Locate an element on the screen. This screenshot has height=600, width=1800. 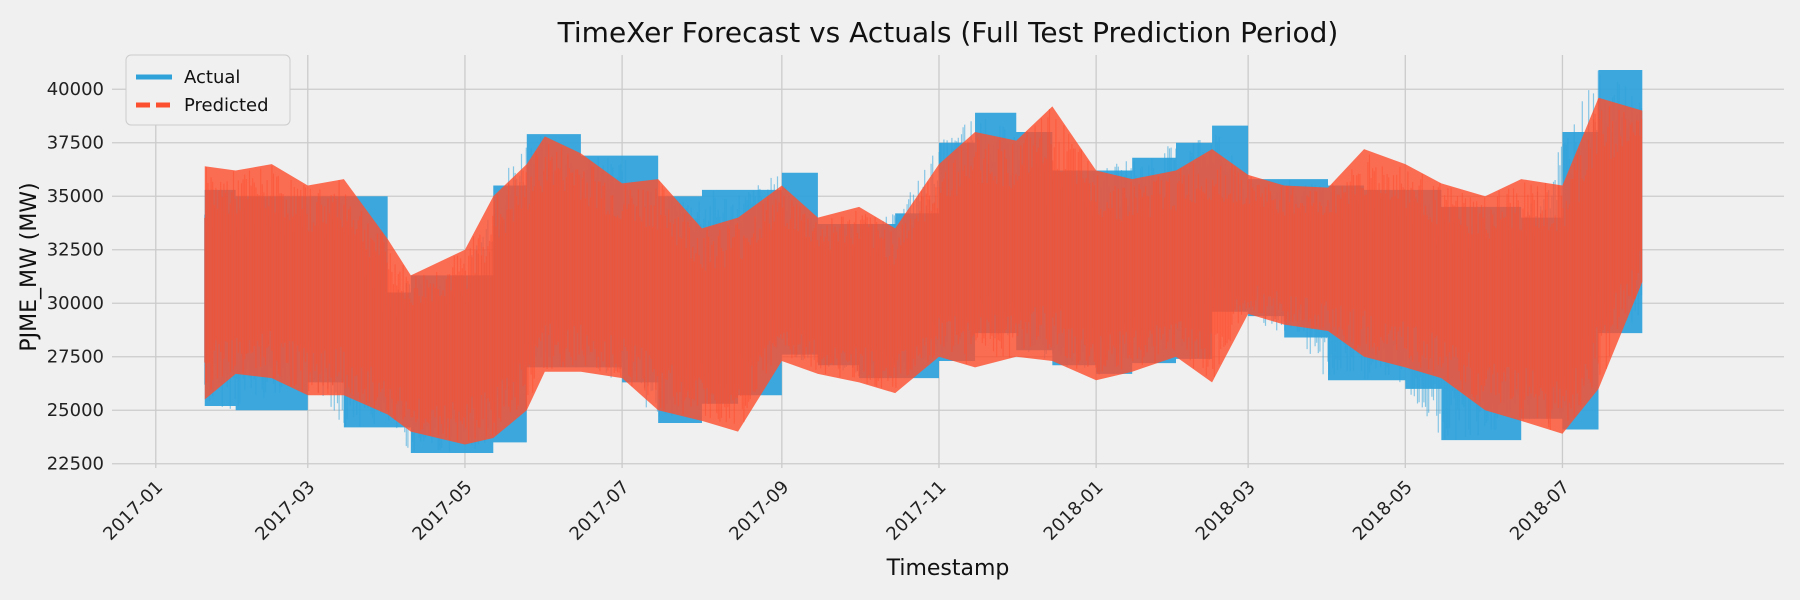
y-tick-label: 30000 is located at coordinates (75, 303).